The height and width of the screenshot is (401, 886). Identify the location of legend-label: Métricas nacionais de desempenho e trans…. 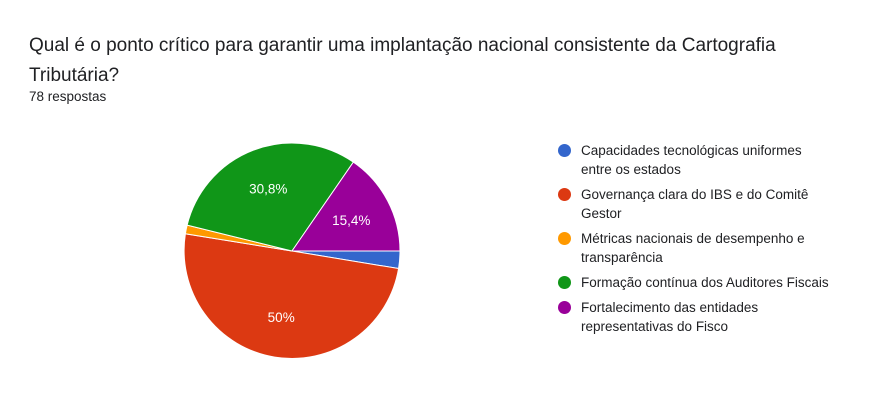
(693, 248).